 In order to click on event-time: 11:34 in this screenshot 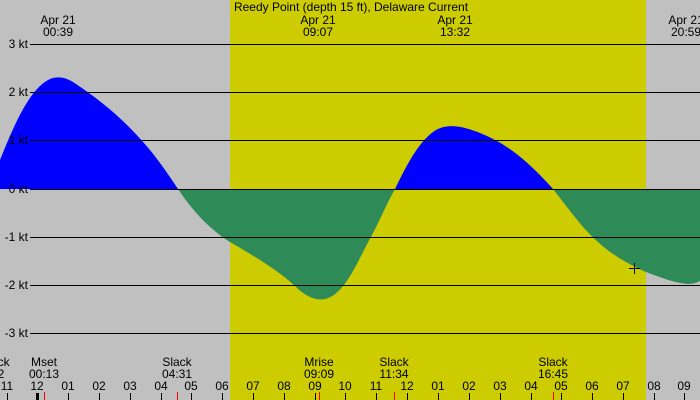, I will do `click(394, 374)`.